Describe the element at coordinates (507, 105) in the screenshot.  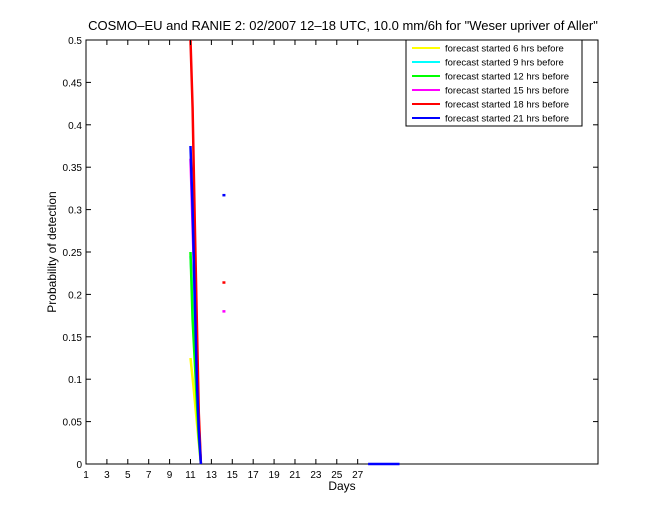
I see `legend-label-4: forecast started 18 hrs before` at that location.